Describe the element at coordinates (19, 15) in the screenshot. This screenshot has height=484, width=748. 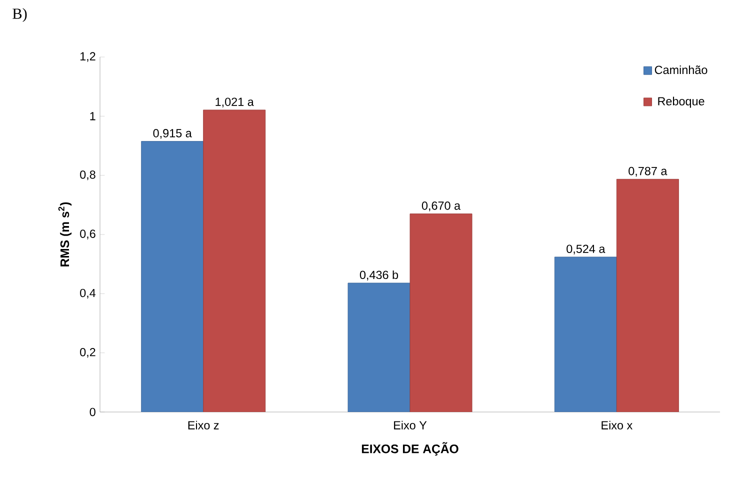
I see `text: B)` at that location.